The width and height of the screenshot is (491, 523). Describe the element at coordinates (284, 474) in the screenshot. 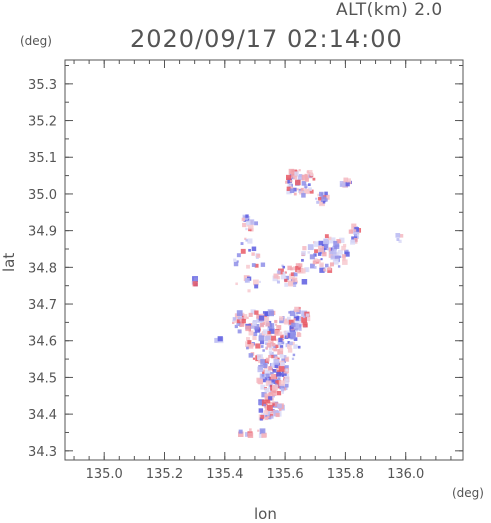

I see `x-tick-label: 135.6` at that location.